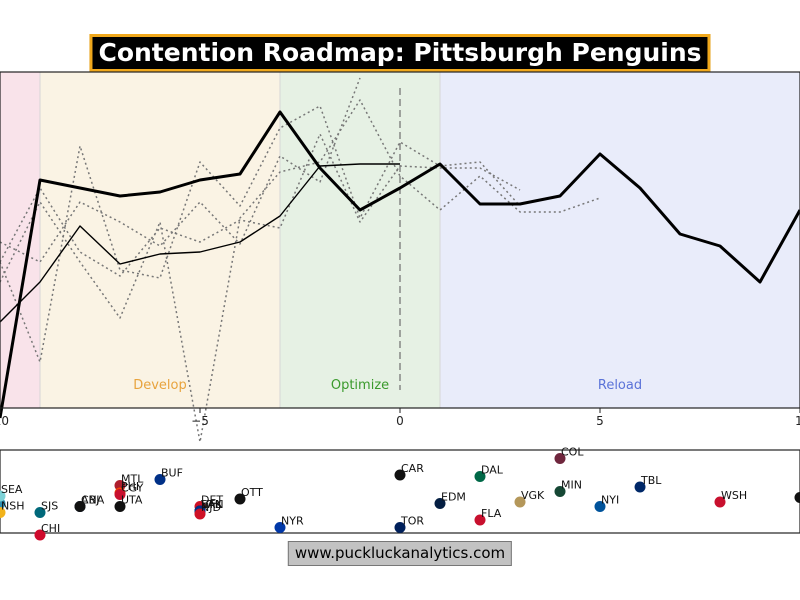  I want to click on team-label: UTA, so click(132, 500).